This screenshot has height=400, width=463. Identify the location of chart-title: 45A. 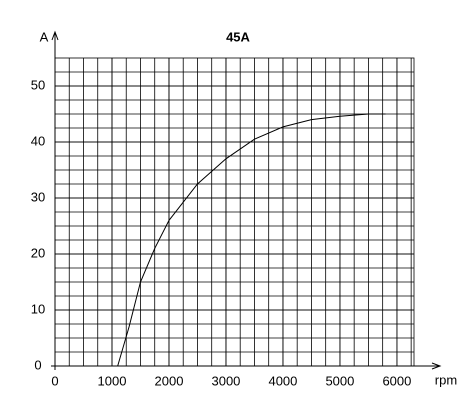
(238, 36).